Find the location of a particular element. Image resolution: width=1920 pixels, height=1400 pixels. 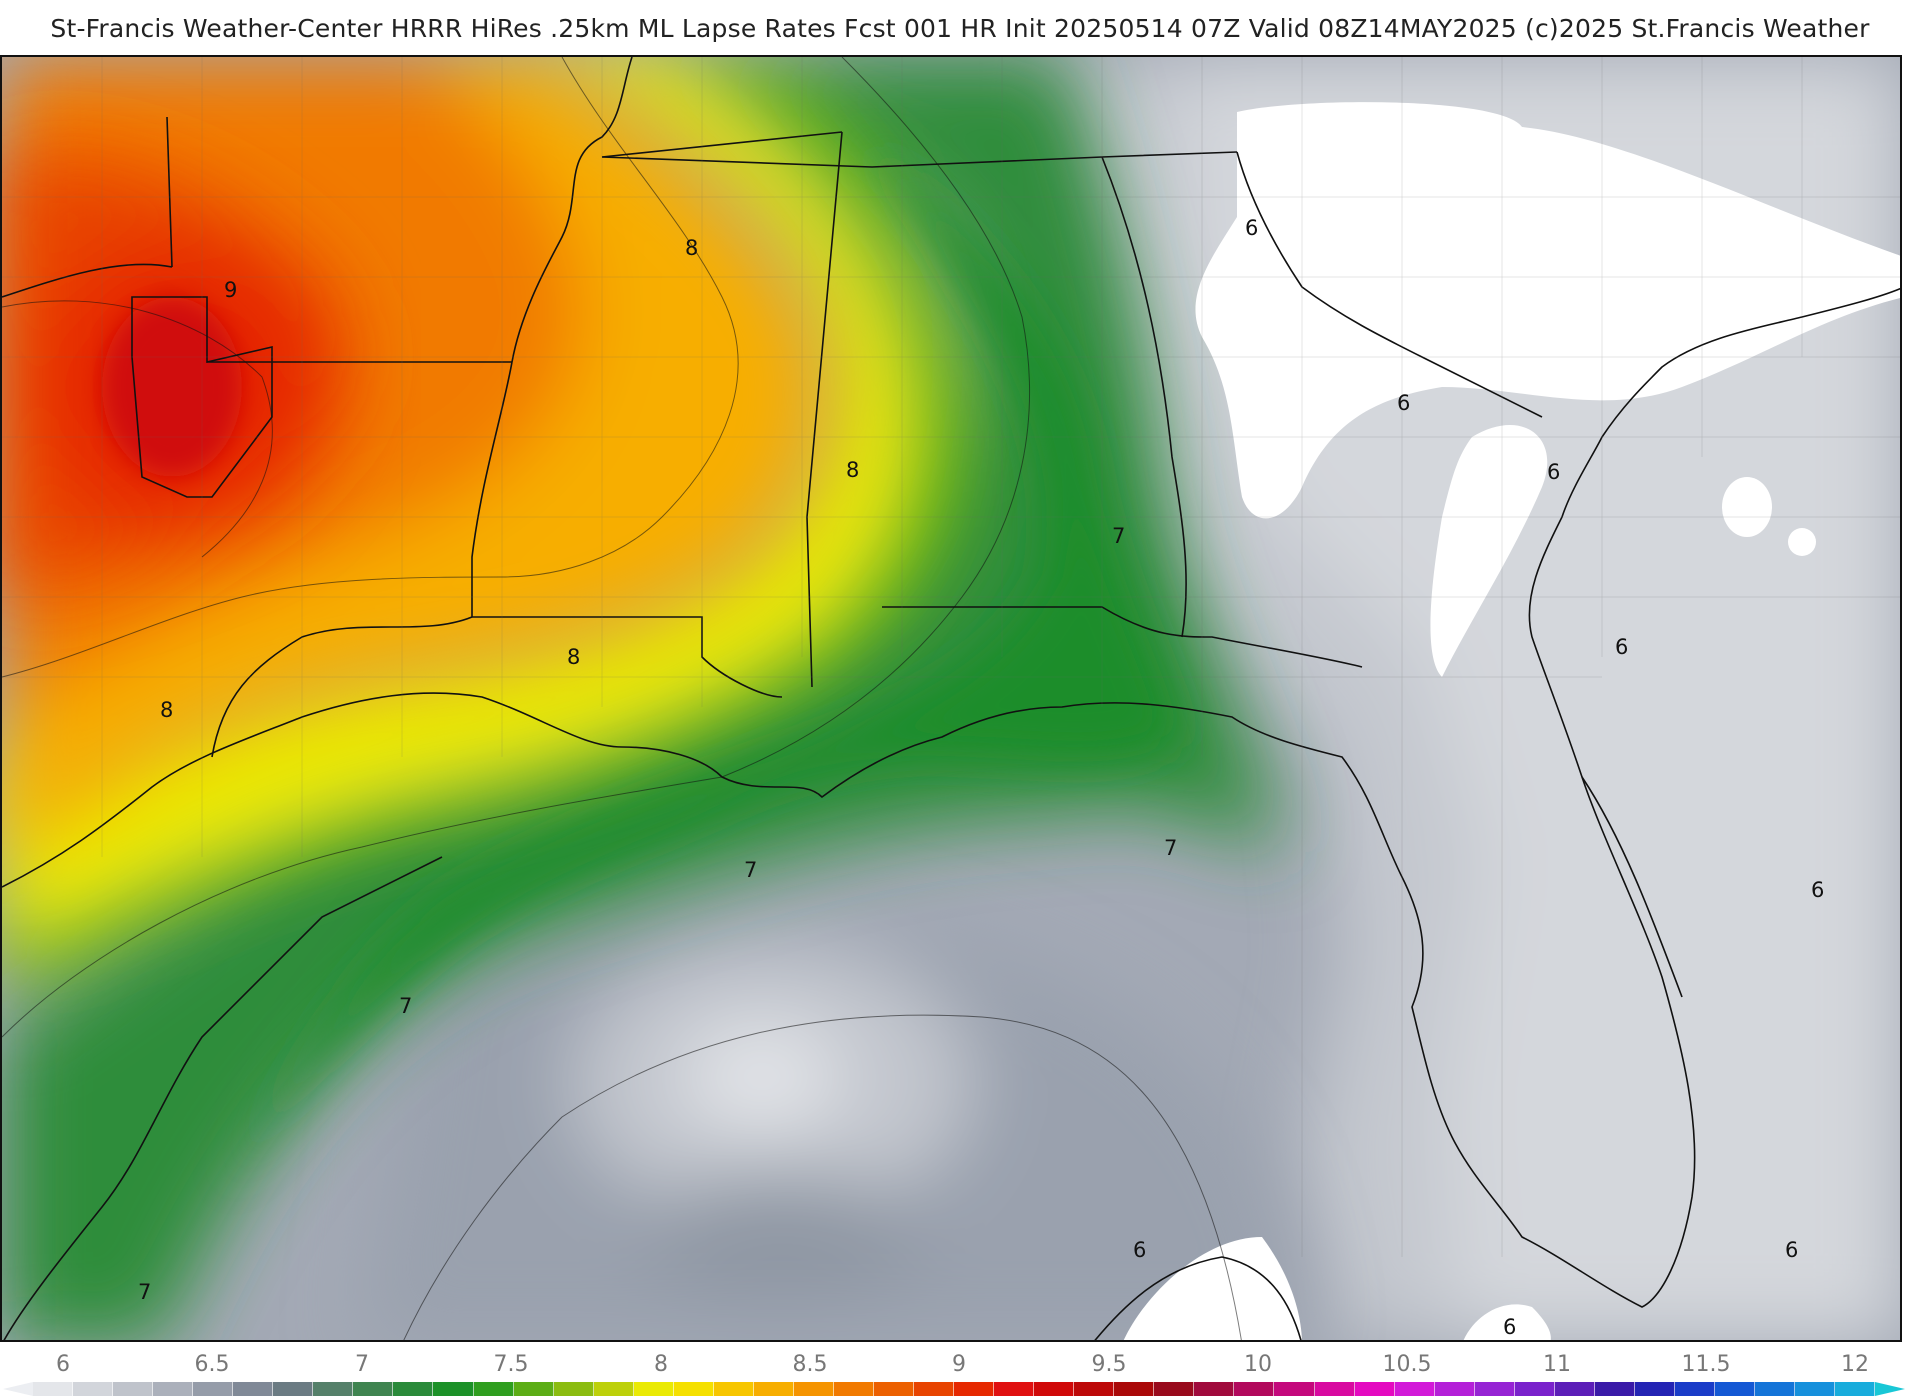

colorbar-swatches is located at coordinates (954, 1389).